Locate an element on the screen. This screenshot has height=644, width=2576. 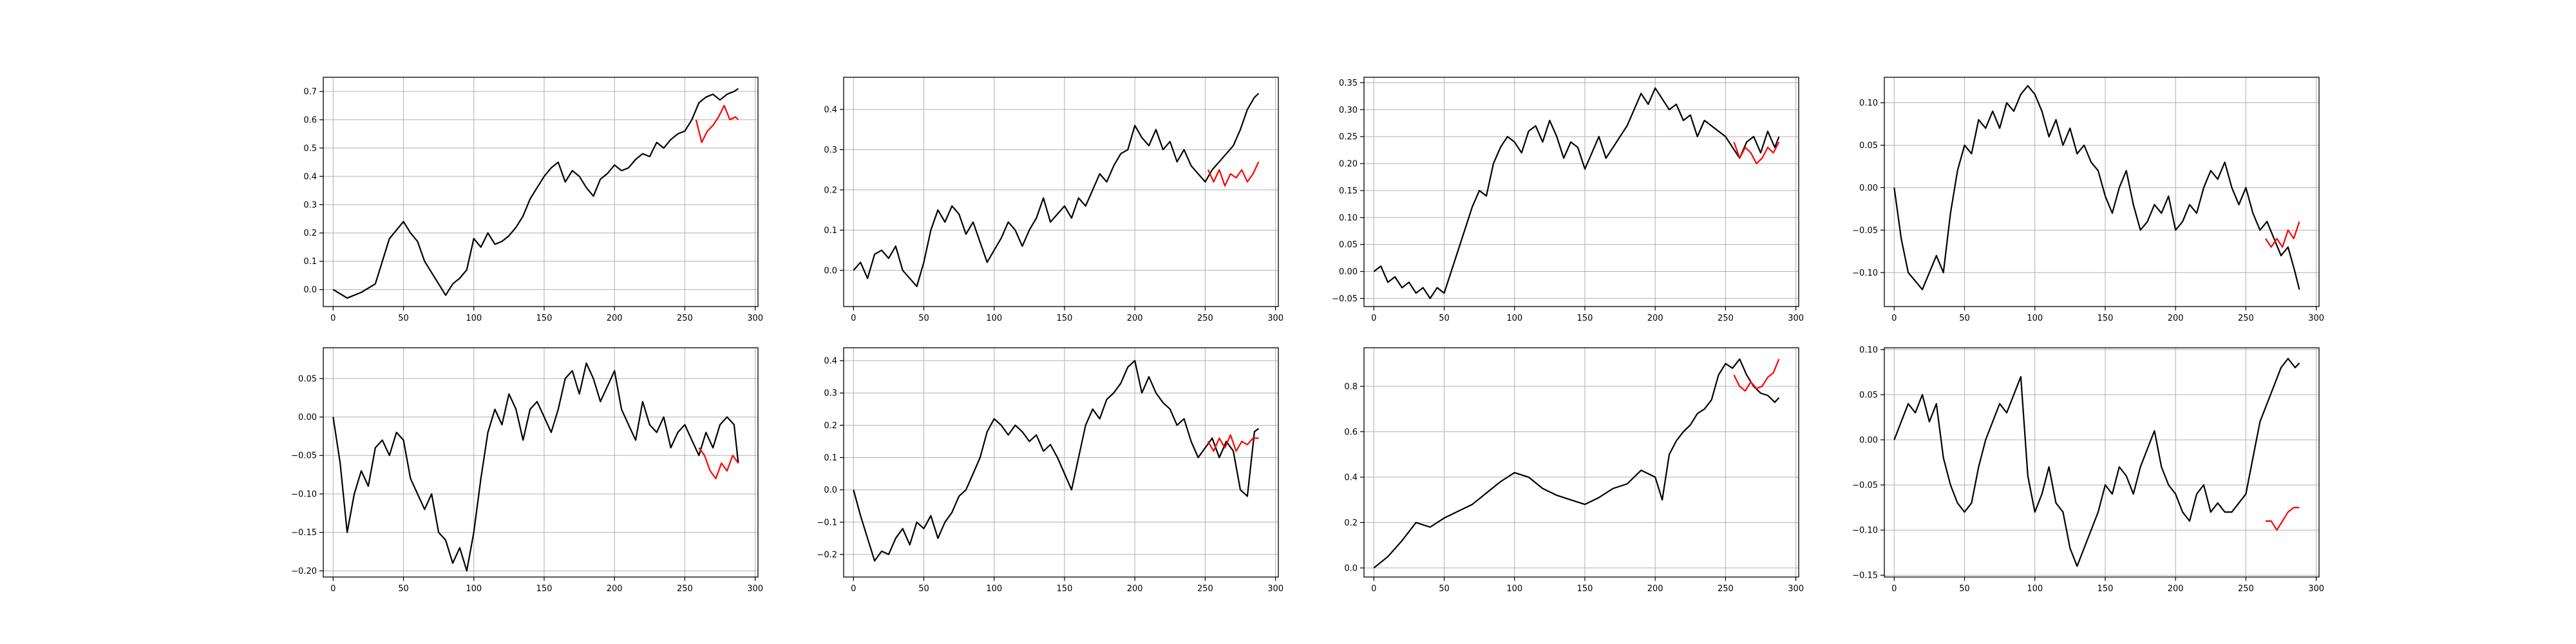
y-tick-label: 0.8 is located at coordinates (1351, 387).